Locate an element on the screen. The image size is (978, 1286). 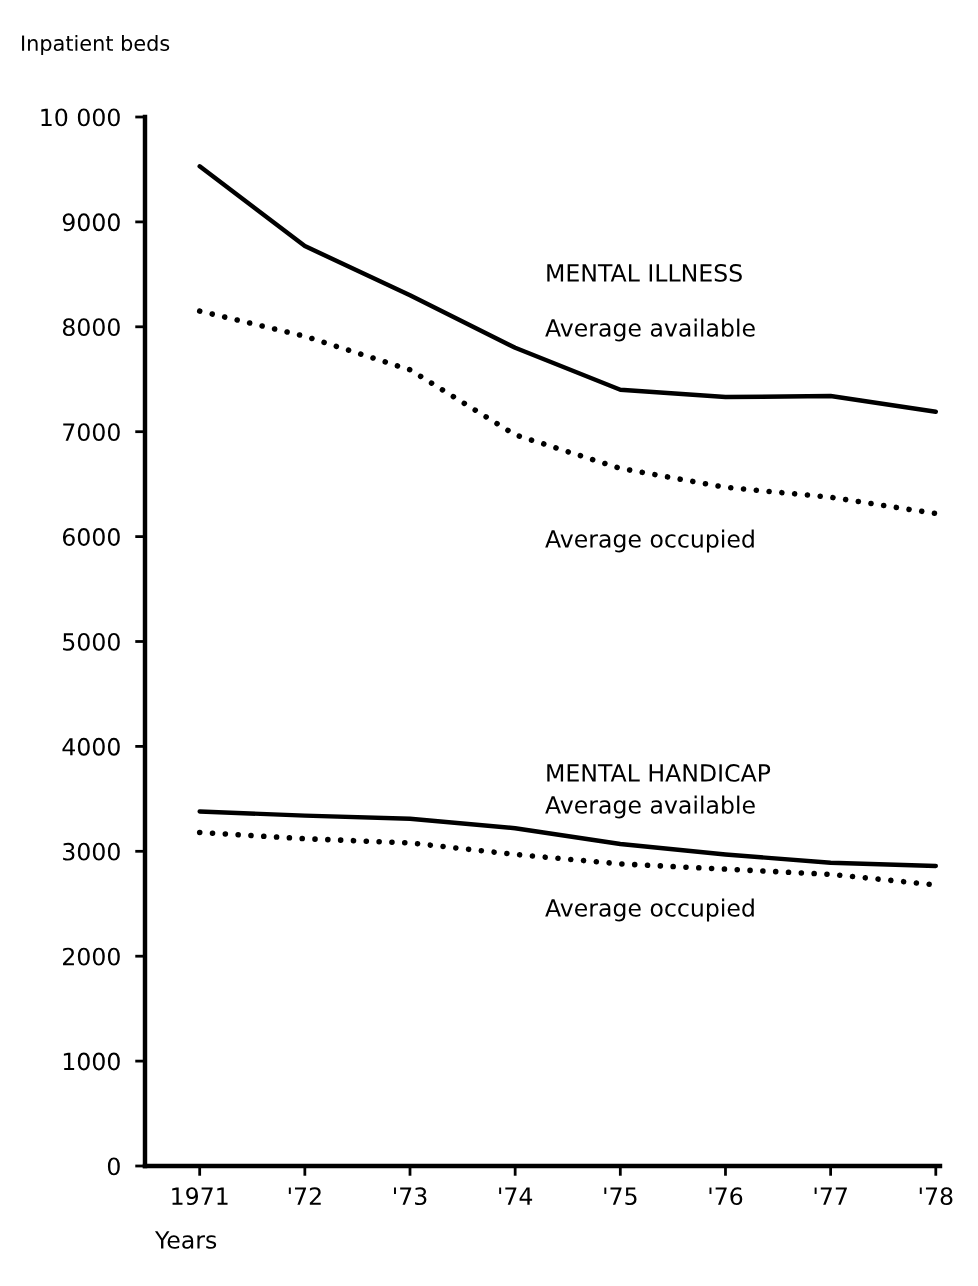
x-tick-label: '73 is located at coordinates (410, 1196).